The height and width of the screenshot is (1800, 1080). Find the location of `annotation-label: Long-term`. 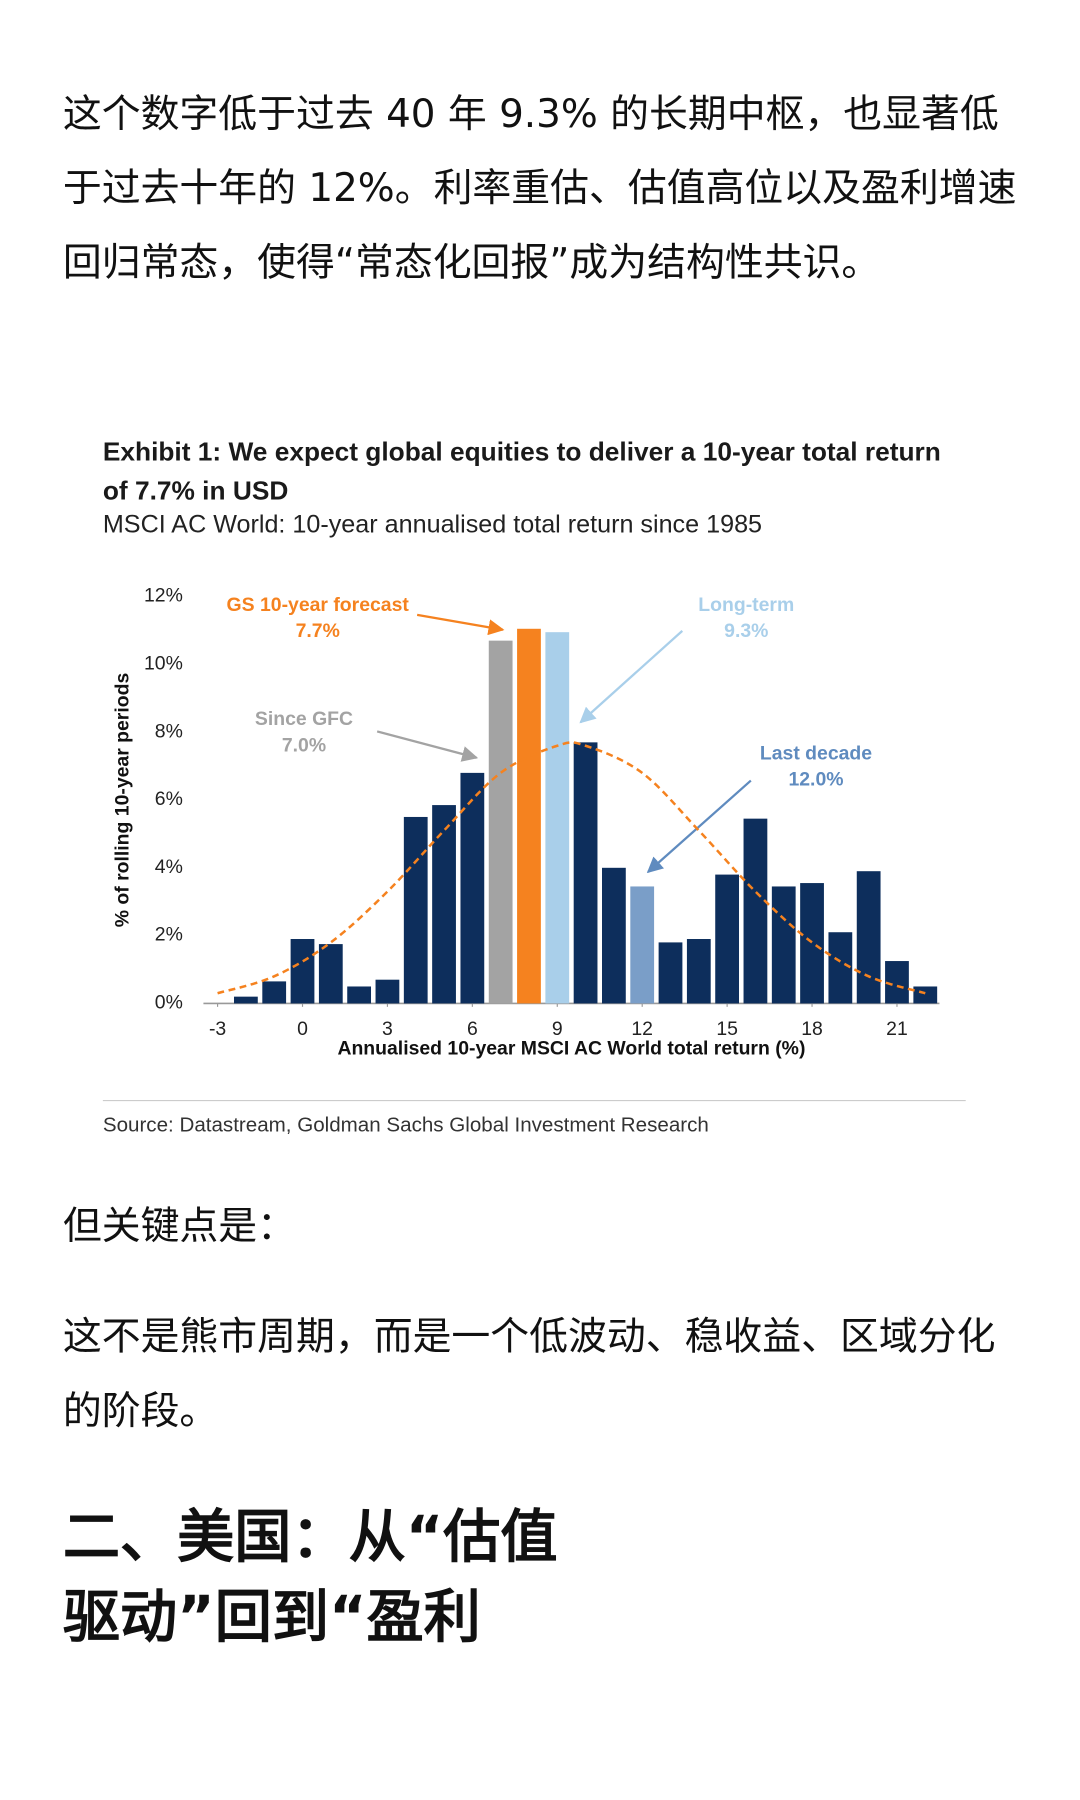

annotation-label: Long-term is located at coordinates (746, 605).